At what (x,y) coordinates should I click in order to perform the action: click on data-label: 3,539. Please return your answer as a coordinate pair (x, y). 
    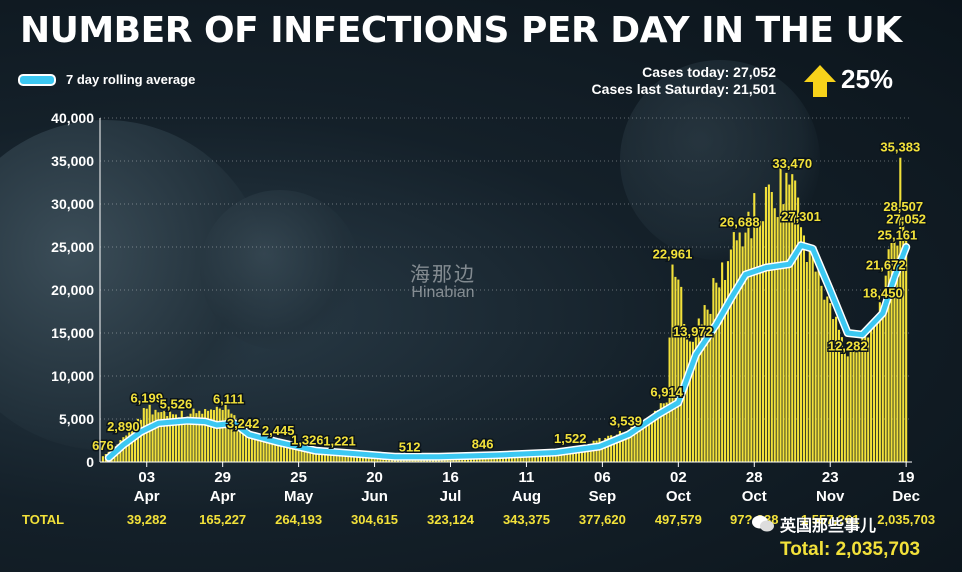
    Looking at the image, I should click on (625, 421).